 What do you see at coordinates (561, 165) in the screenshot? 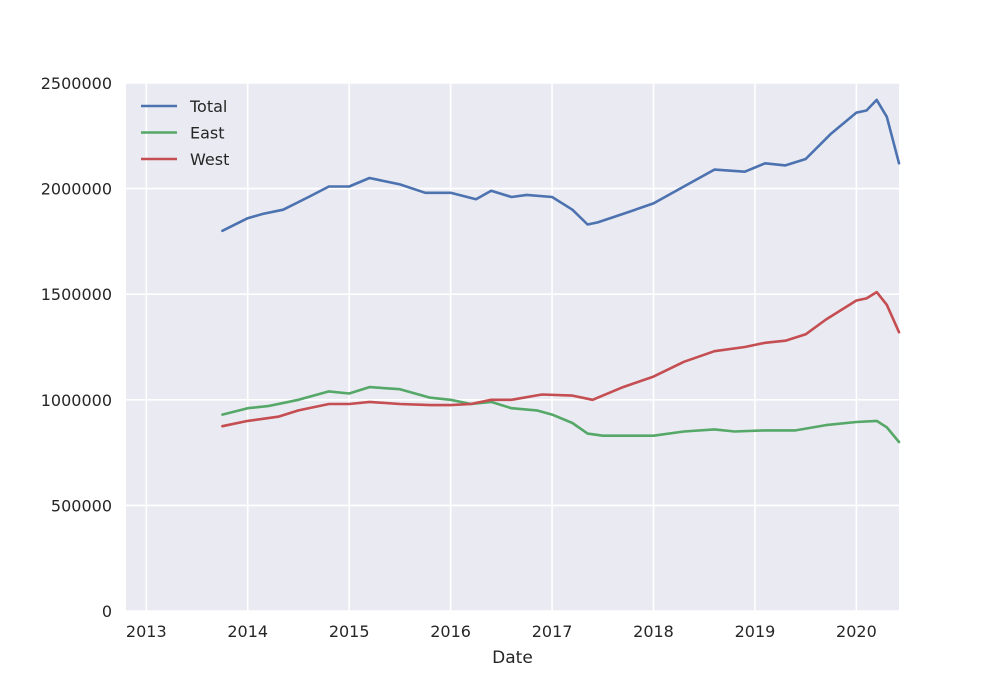
I see `series-line-total` at bounding box center [561, 165].